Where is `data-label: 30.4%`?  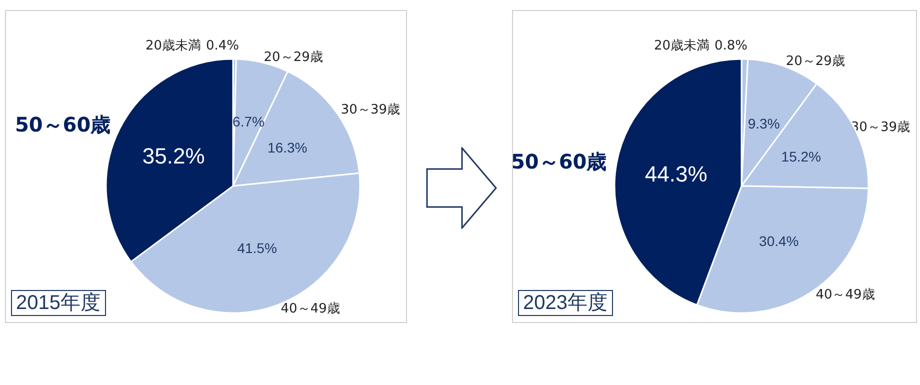 data-label: 30.4% is located at coordinates (779, 241).